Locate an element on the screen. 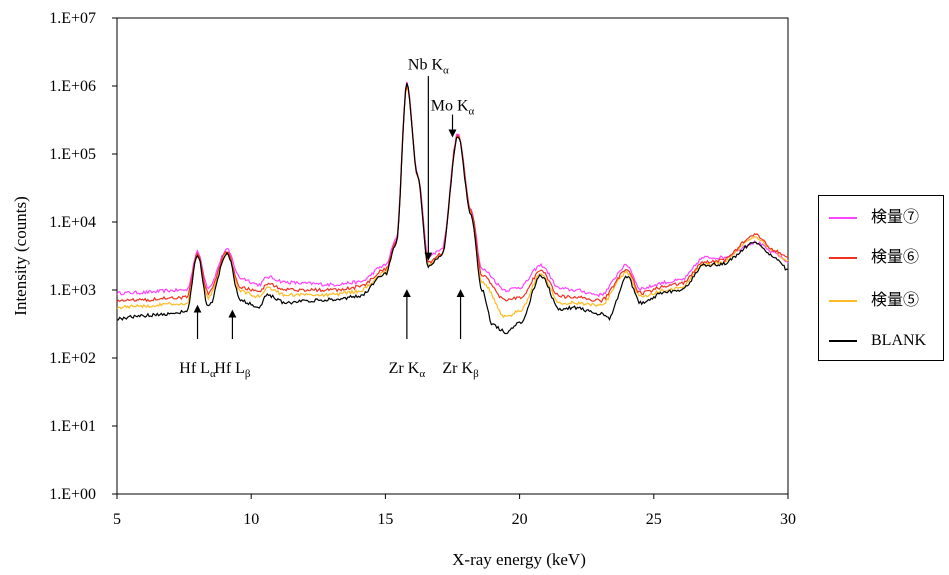  legend-label: 検量⑦ is located at coordinates (895, 217).